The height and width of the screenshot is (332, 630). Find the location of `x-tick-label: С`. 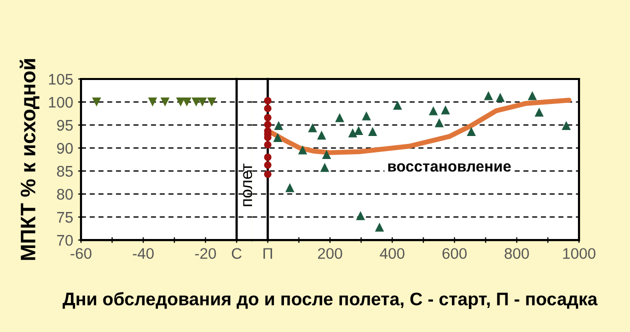

x-tick-label: С is located at coordinates (237, 253).